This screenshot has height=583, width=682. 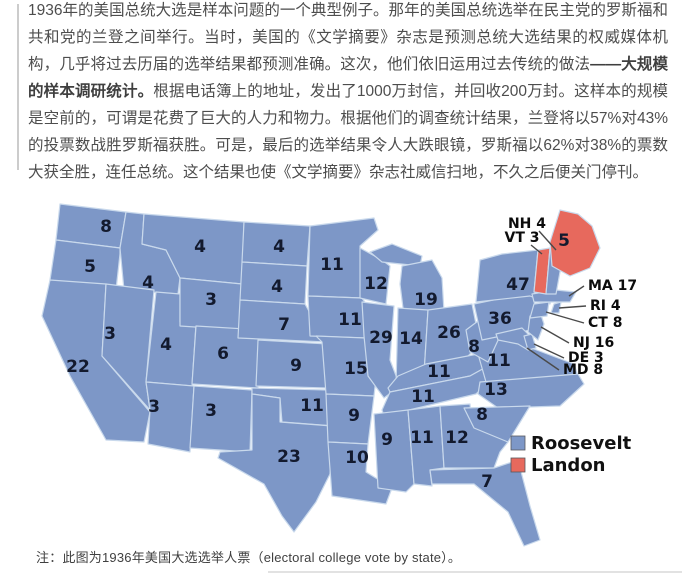 What do you see at coordinates (312, 406) in the screenshot?
I see `state-votes-ok: 11` at bounding box center [312, 406].